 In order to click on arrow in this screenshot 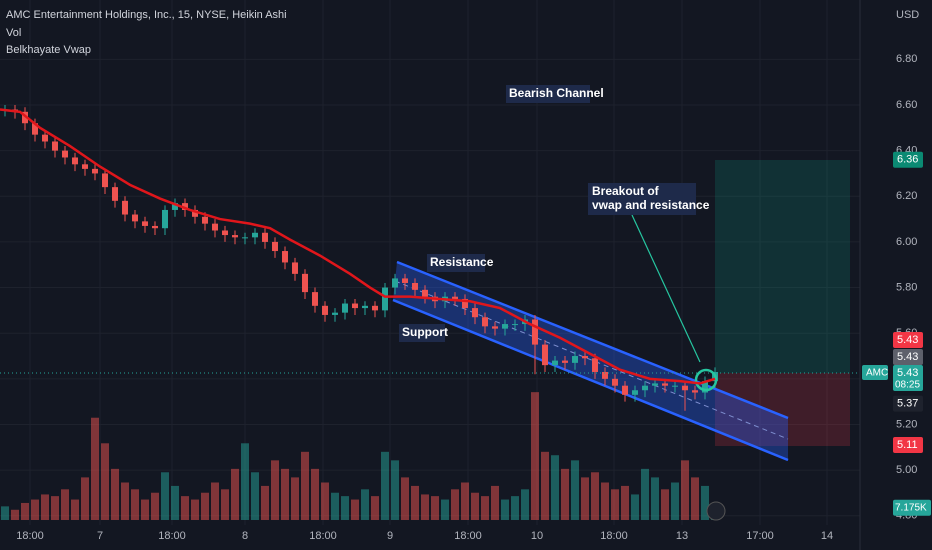, I will do `click(666, 288)`.